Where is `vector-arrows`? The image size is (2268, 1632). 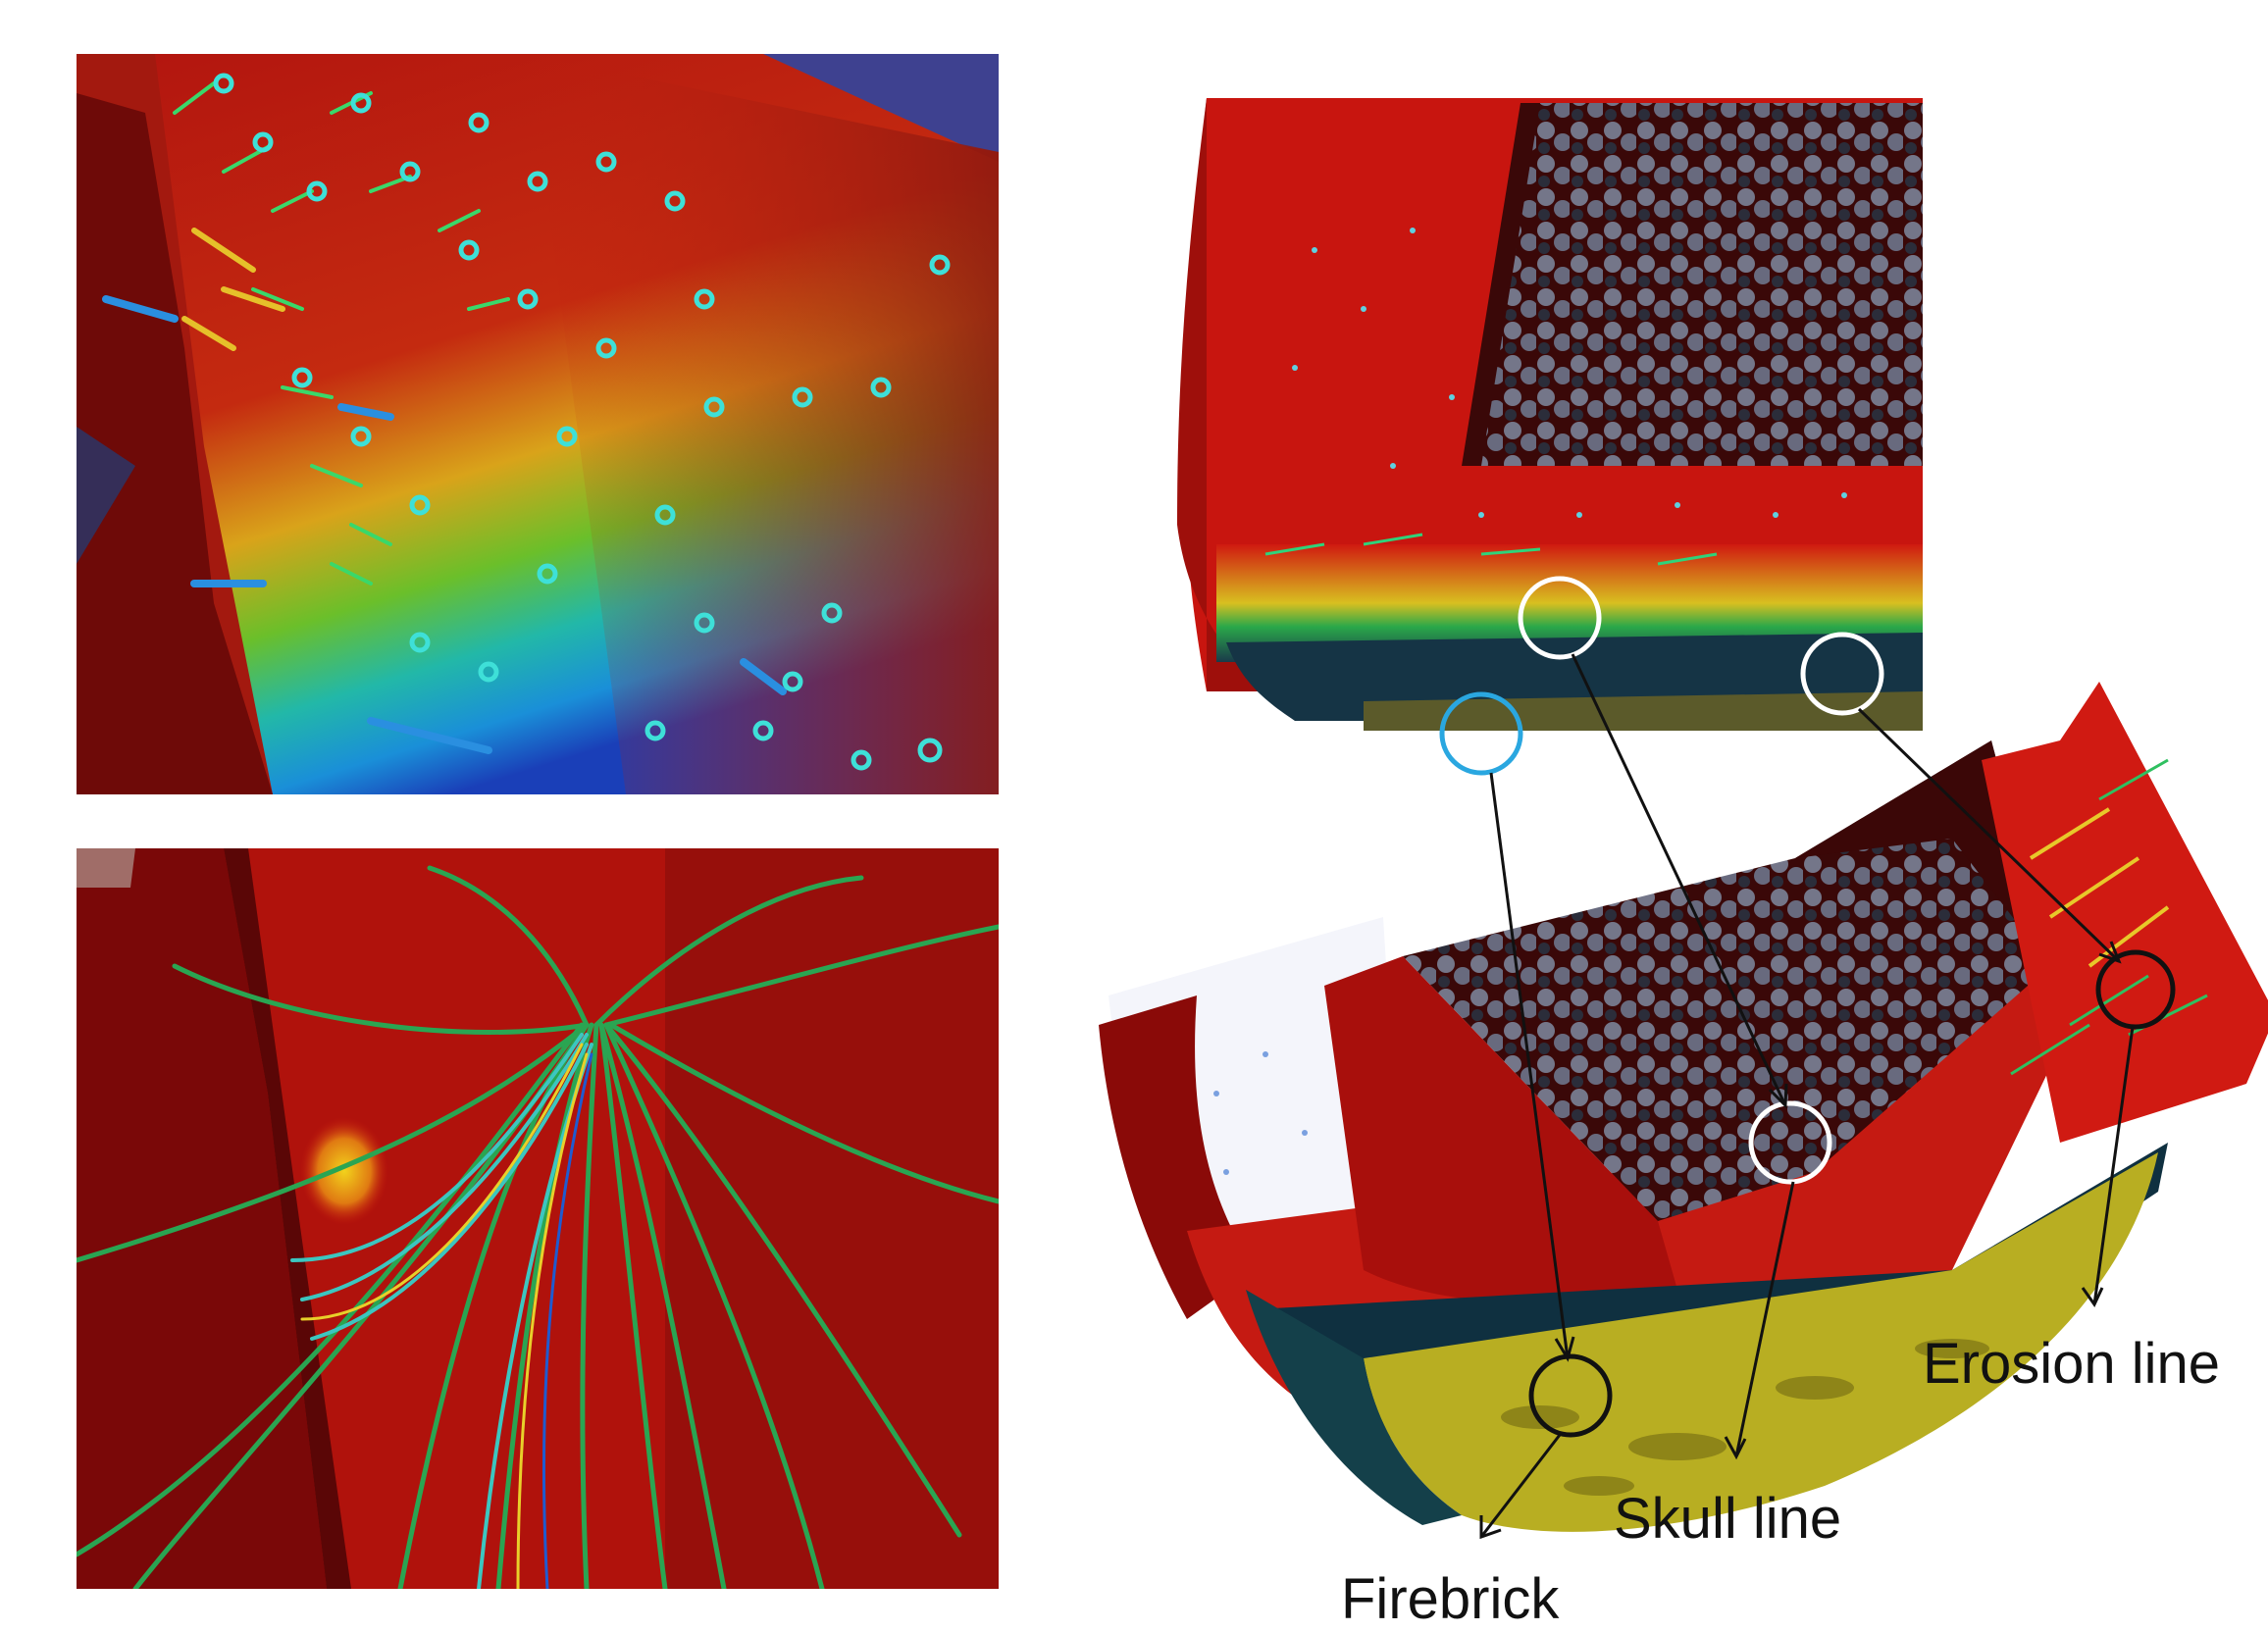
vector-arrows is located at coordinates (445, 417).